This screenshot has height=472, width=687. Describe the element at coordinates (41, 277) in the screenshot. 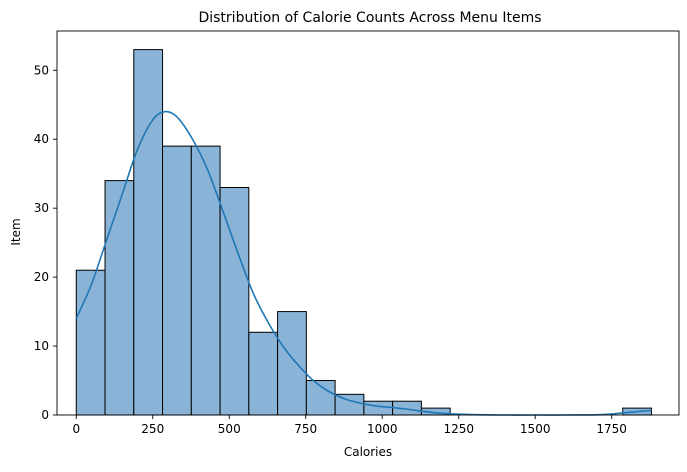

I see `y-tick-label: 20` at that location.